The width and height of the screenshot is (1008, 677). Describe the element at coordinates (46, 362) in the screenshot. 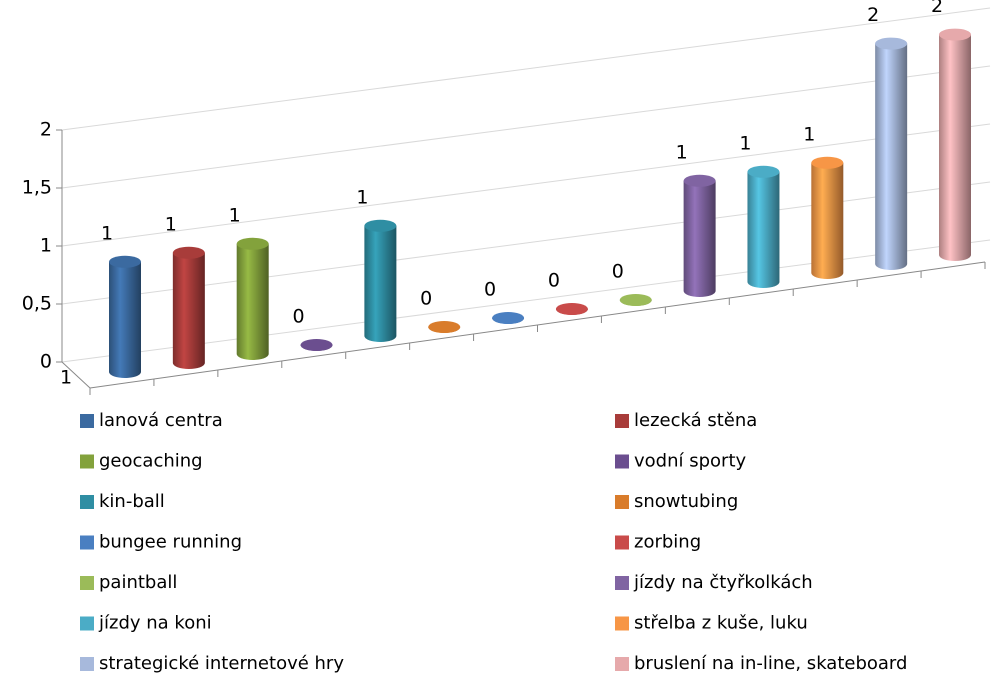

I see `y-tick-label: 0` at that location.